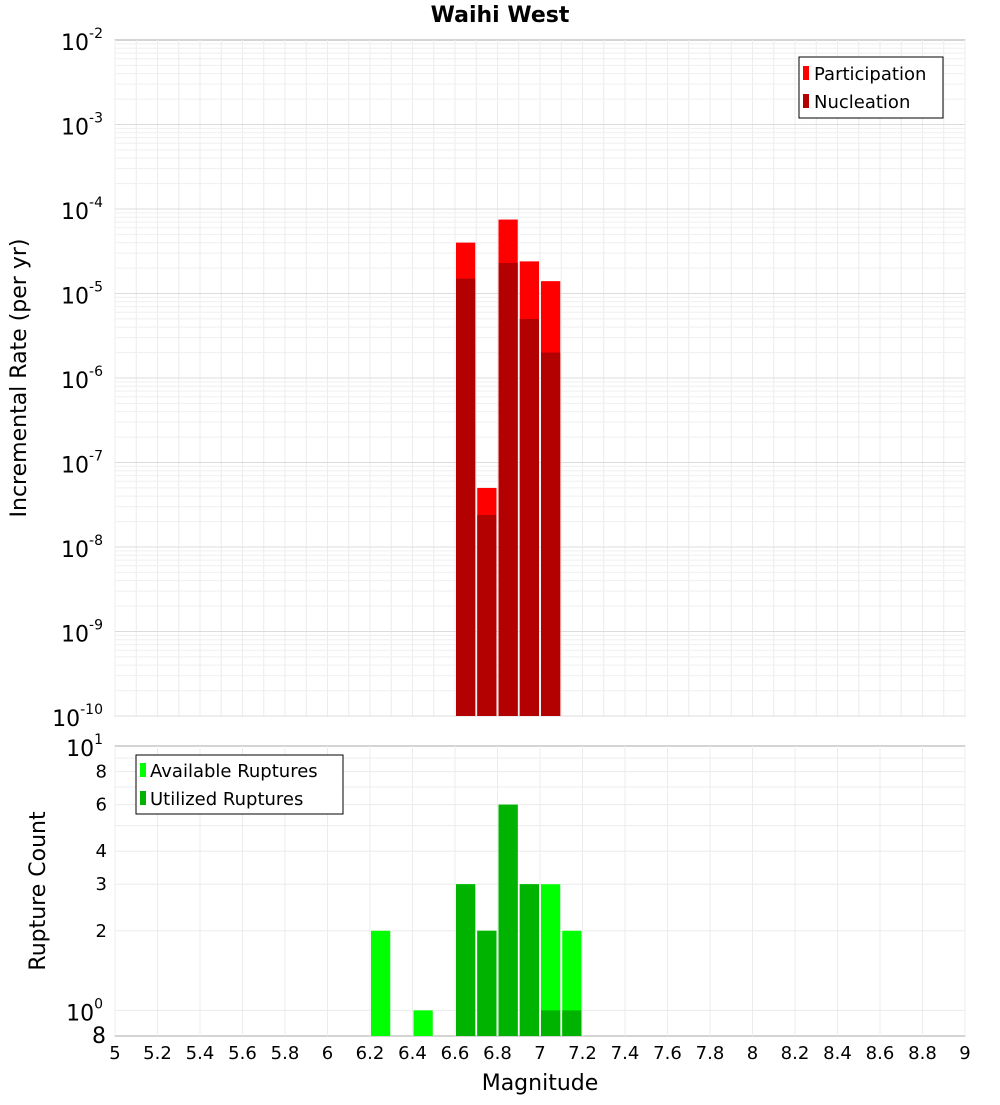 This screenshot has height=1105, width=1000. I want to click on x-tick-label: 6.4, so click(412, 1053).